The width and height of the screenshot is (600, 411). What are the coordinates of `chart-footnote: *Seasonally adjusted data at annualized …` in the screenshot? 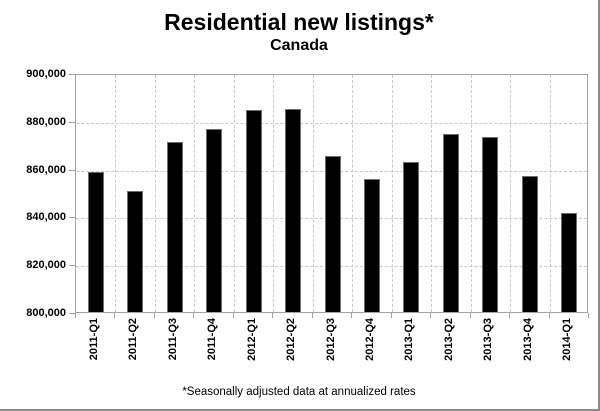 It's located at (299, 392).